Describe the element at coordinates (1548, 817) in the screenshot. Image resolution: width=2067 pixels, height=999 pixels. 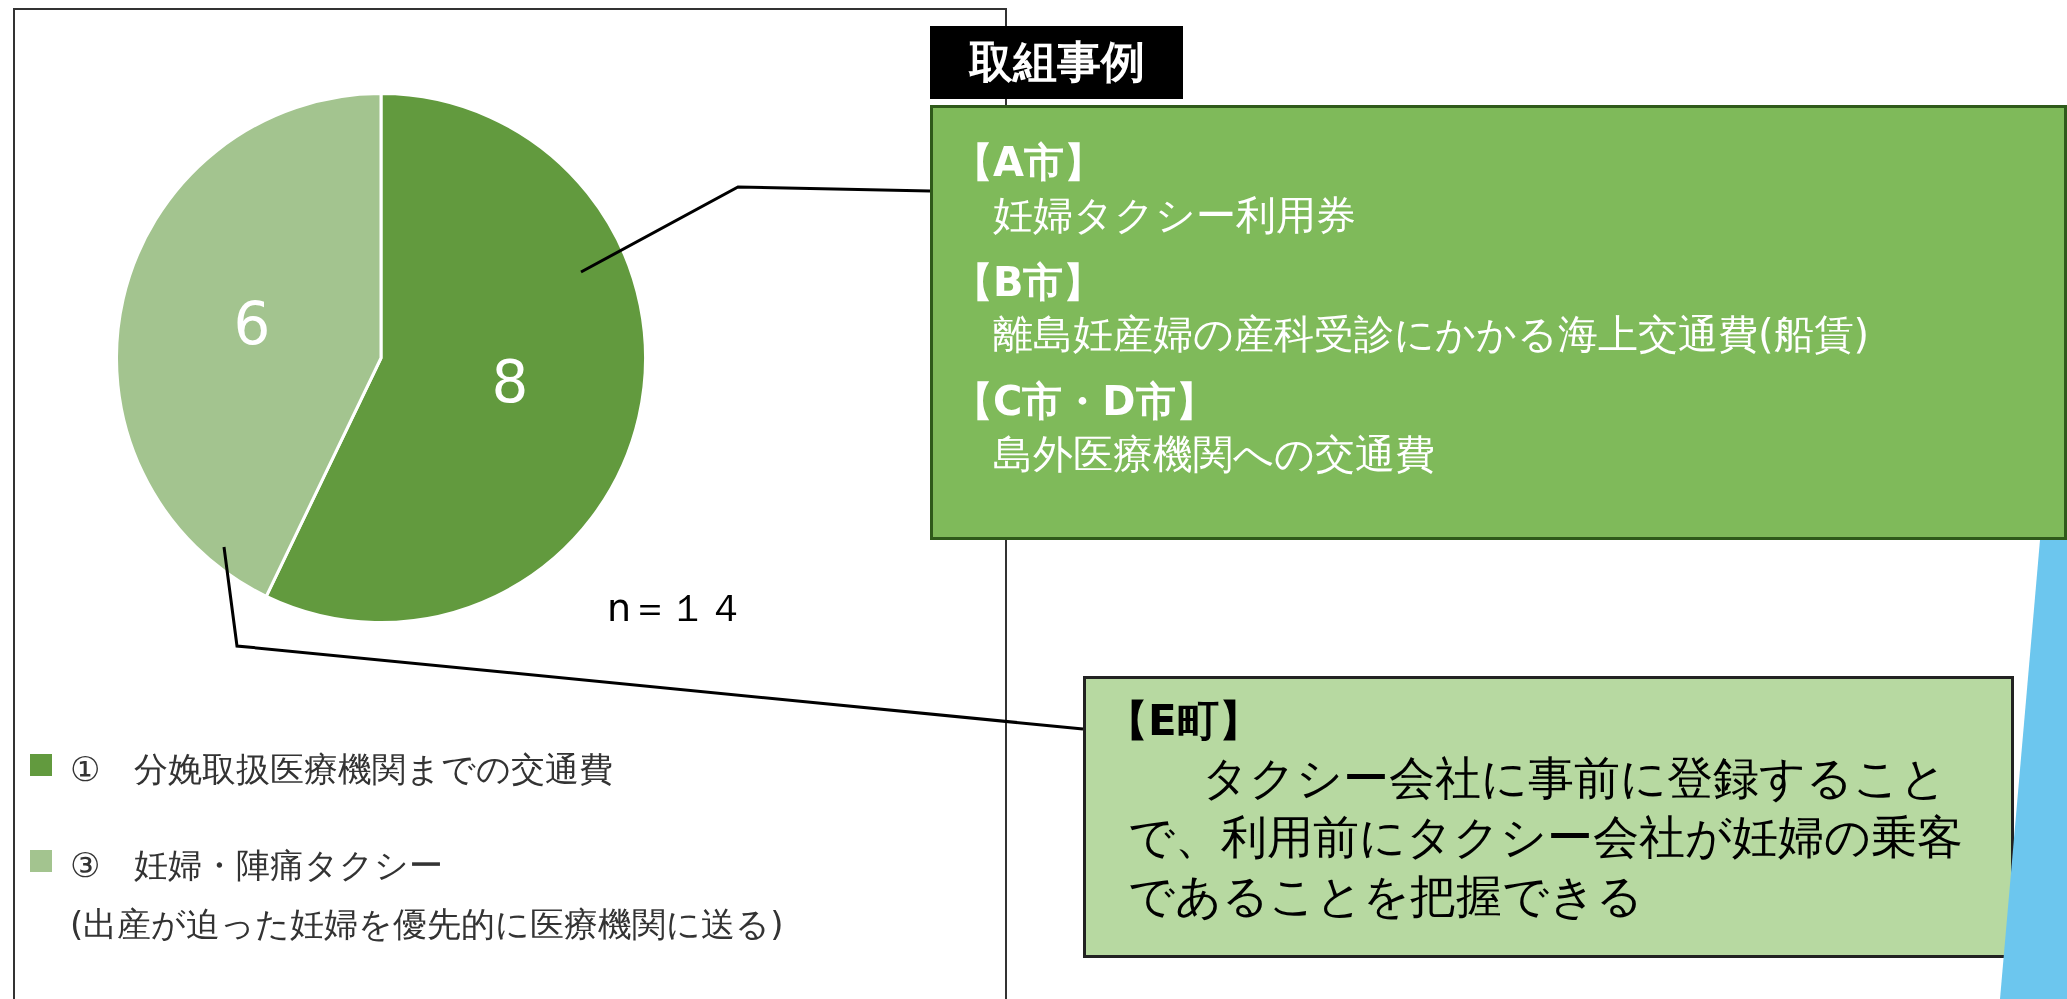
I see `callout-box: 【E町】 タクシー会社に事前に登録することで、利用前にタクシー会社が妊婦の乗客であることを把握できる` at that location.